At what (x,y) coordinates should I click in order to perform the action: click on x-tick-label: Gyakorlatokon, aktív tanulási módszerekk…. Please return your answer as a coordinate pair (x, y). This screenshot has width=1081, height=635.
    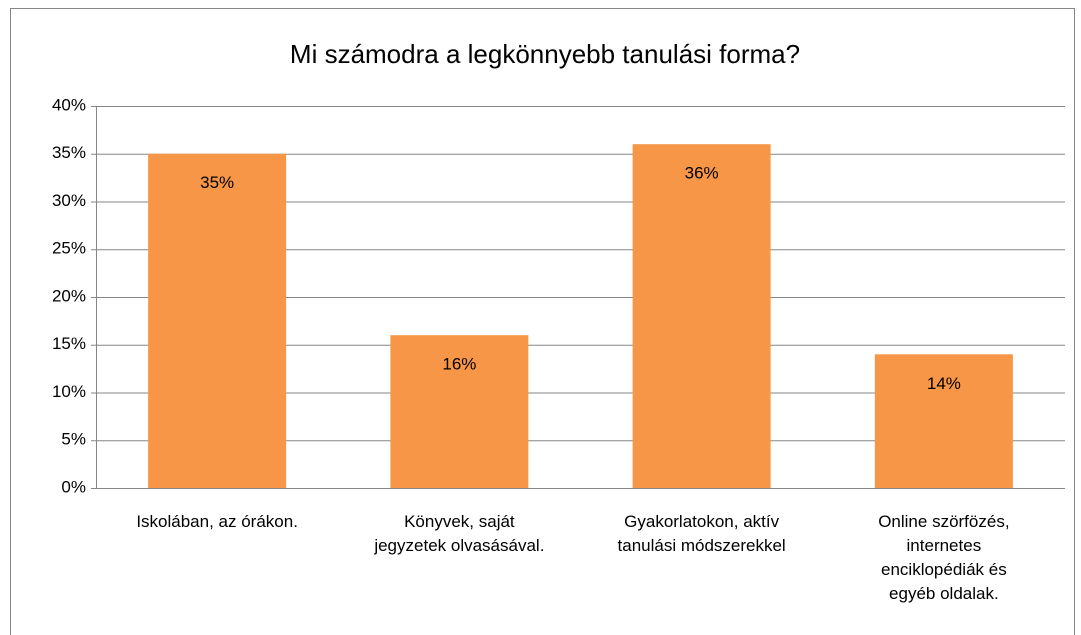
    Looking at the image, I should click on (701, 533).